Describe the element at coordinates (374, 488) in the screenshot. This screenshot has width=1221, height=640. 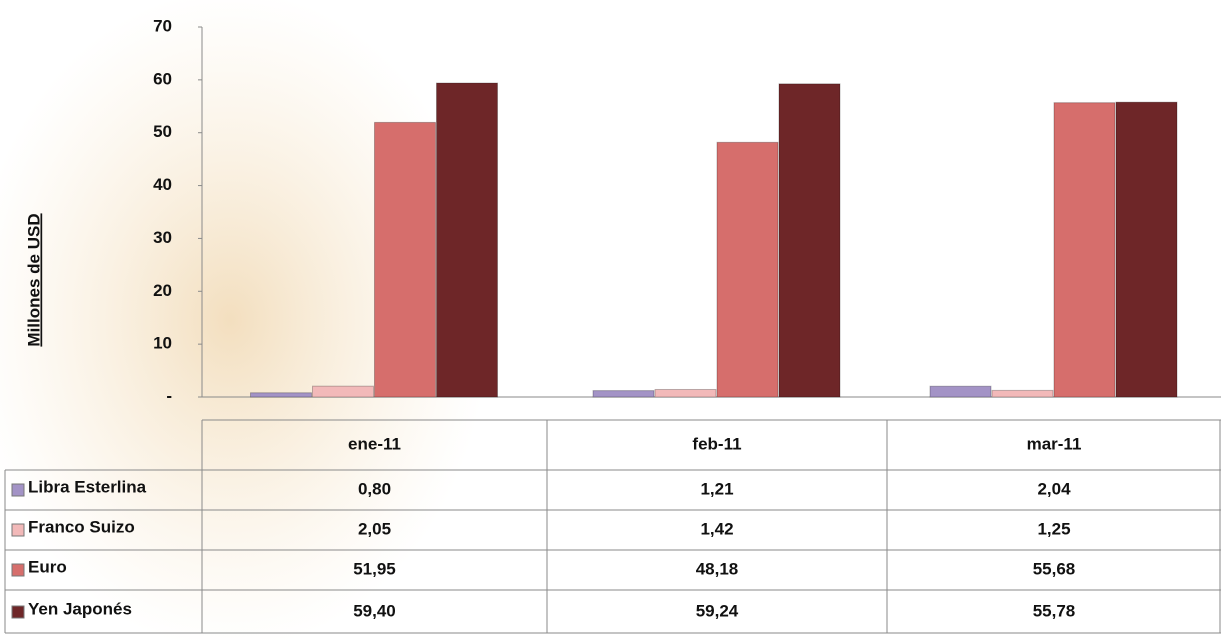
I see `table-value: 0,80` at that location.